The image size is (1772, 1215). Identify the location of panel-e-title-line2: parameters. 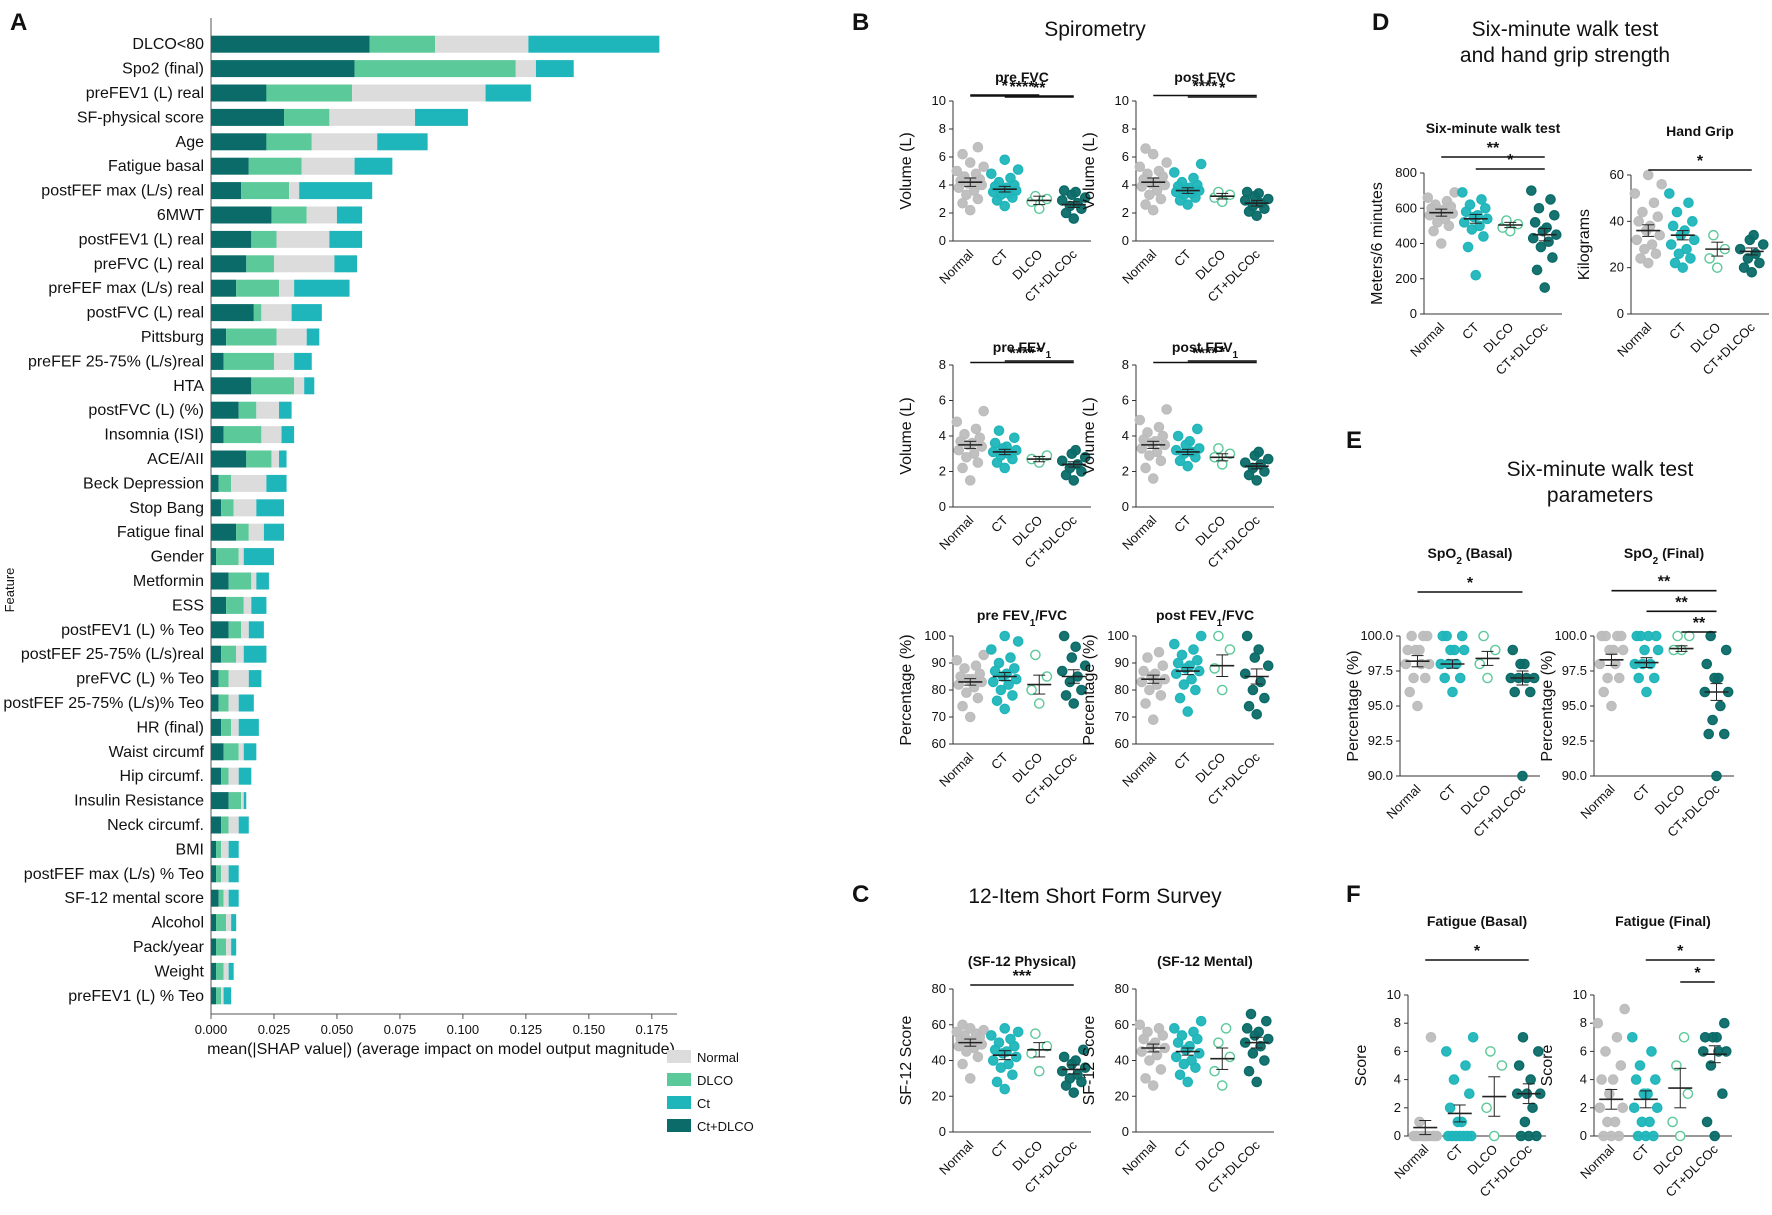
(1600, 495).